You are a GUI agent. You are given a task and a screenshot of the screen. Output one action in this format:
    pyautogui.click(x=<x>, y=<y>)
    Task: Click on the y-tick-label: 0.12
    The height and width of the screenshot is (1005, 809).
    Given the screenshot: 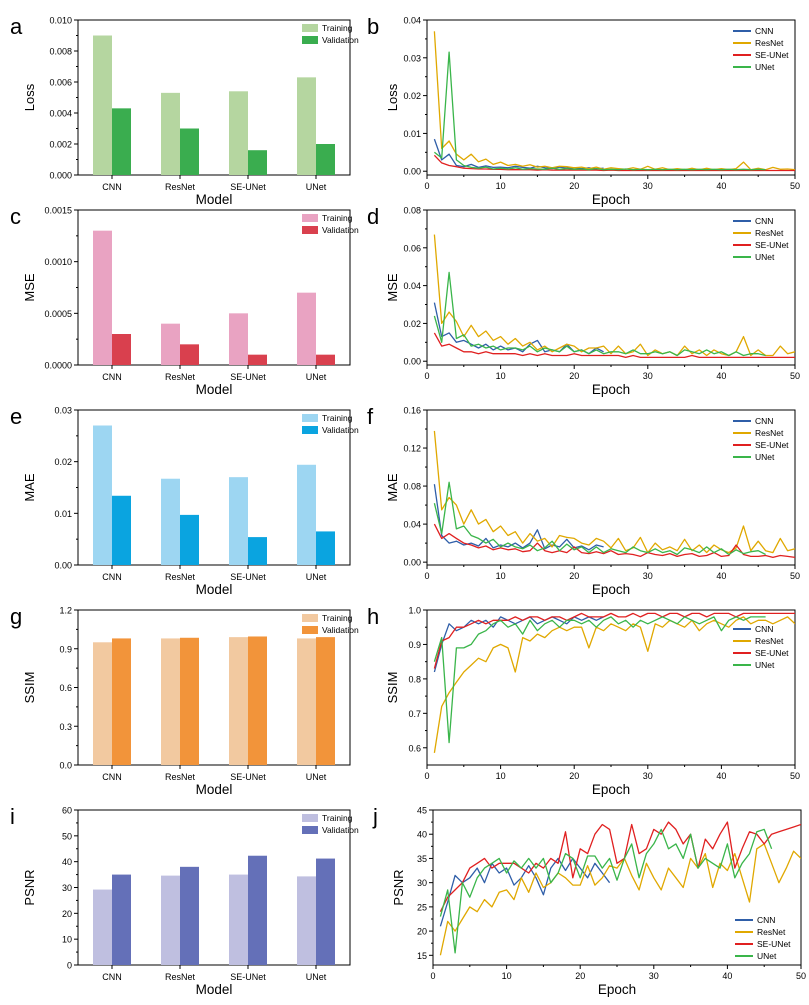 What is the action you would take?
    pyautogui.click(x=412, y=449)
    